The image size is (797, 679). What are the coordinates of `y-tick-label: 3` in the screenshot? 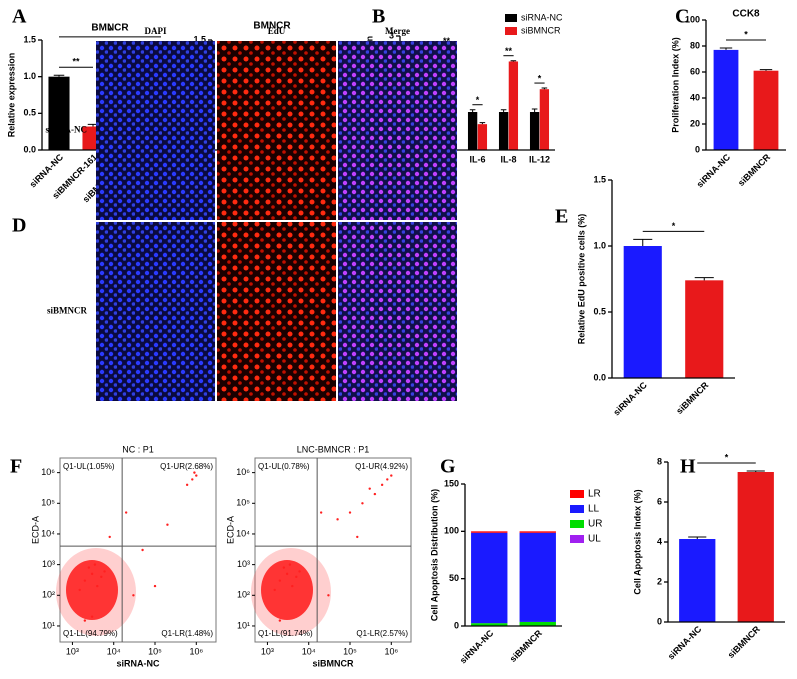 It's located at (391, 35).